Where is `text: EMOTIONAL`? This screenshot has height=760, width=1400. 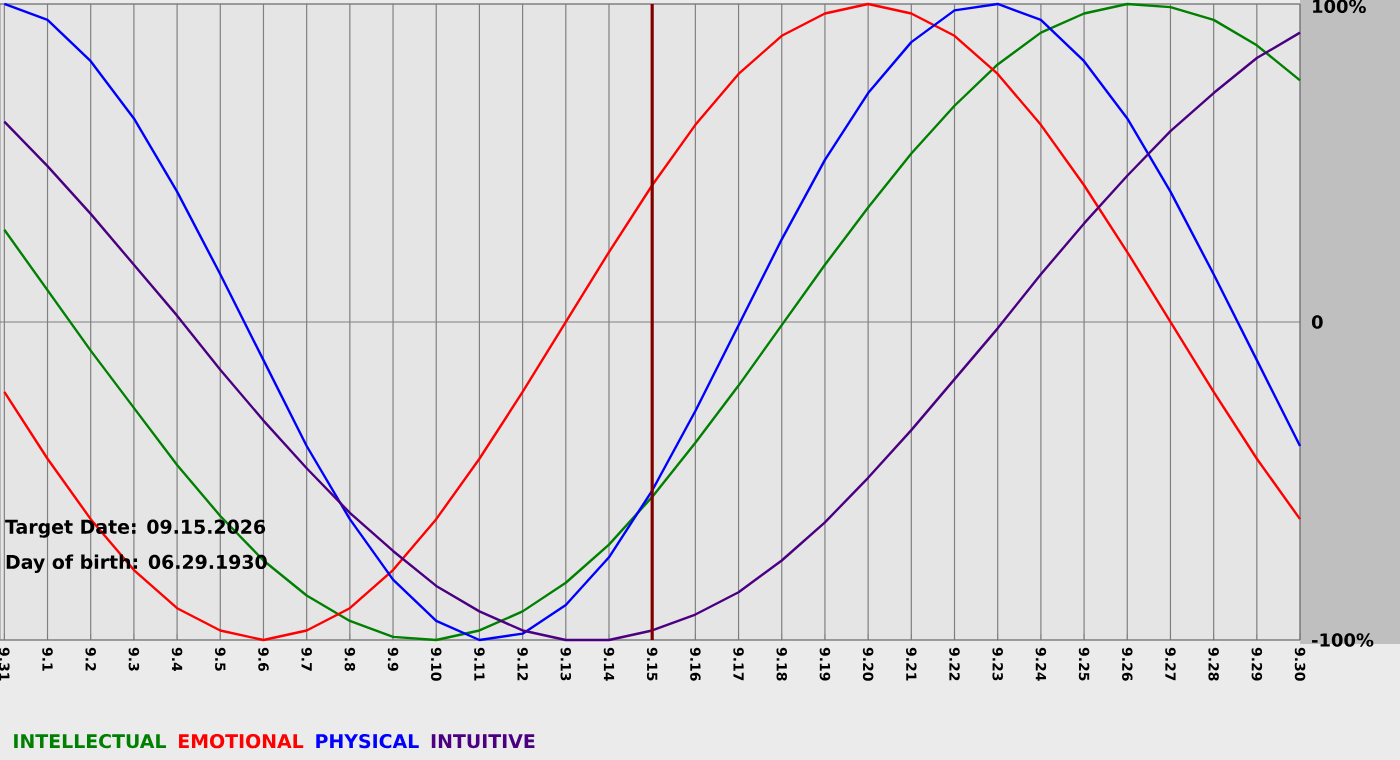
text: EMOTIONAL is located at coordinates (241, 741).